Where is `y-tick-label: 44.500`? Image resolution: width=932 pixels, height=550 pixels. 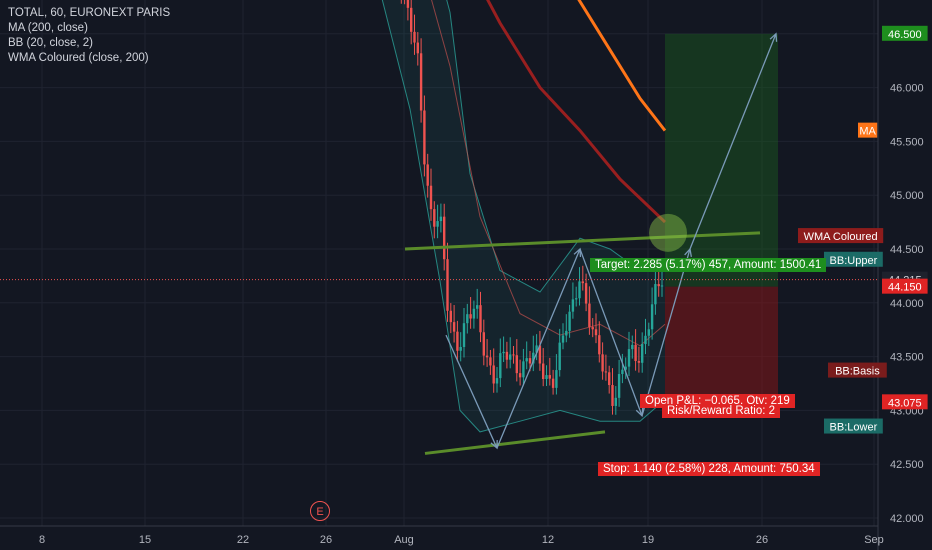
y-tick-label: 44.500 is located at coordinates (907, 250).